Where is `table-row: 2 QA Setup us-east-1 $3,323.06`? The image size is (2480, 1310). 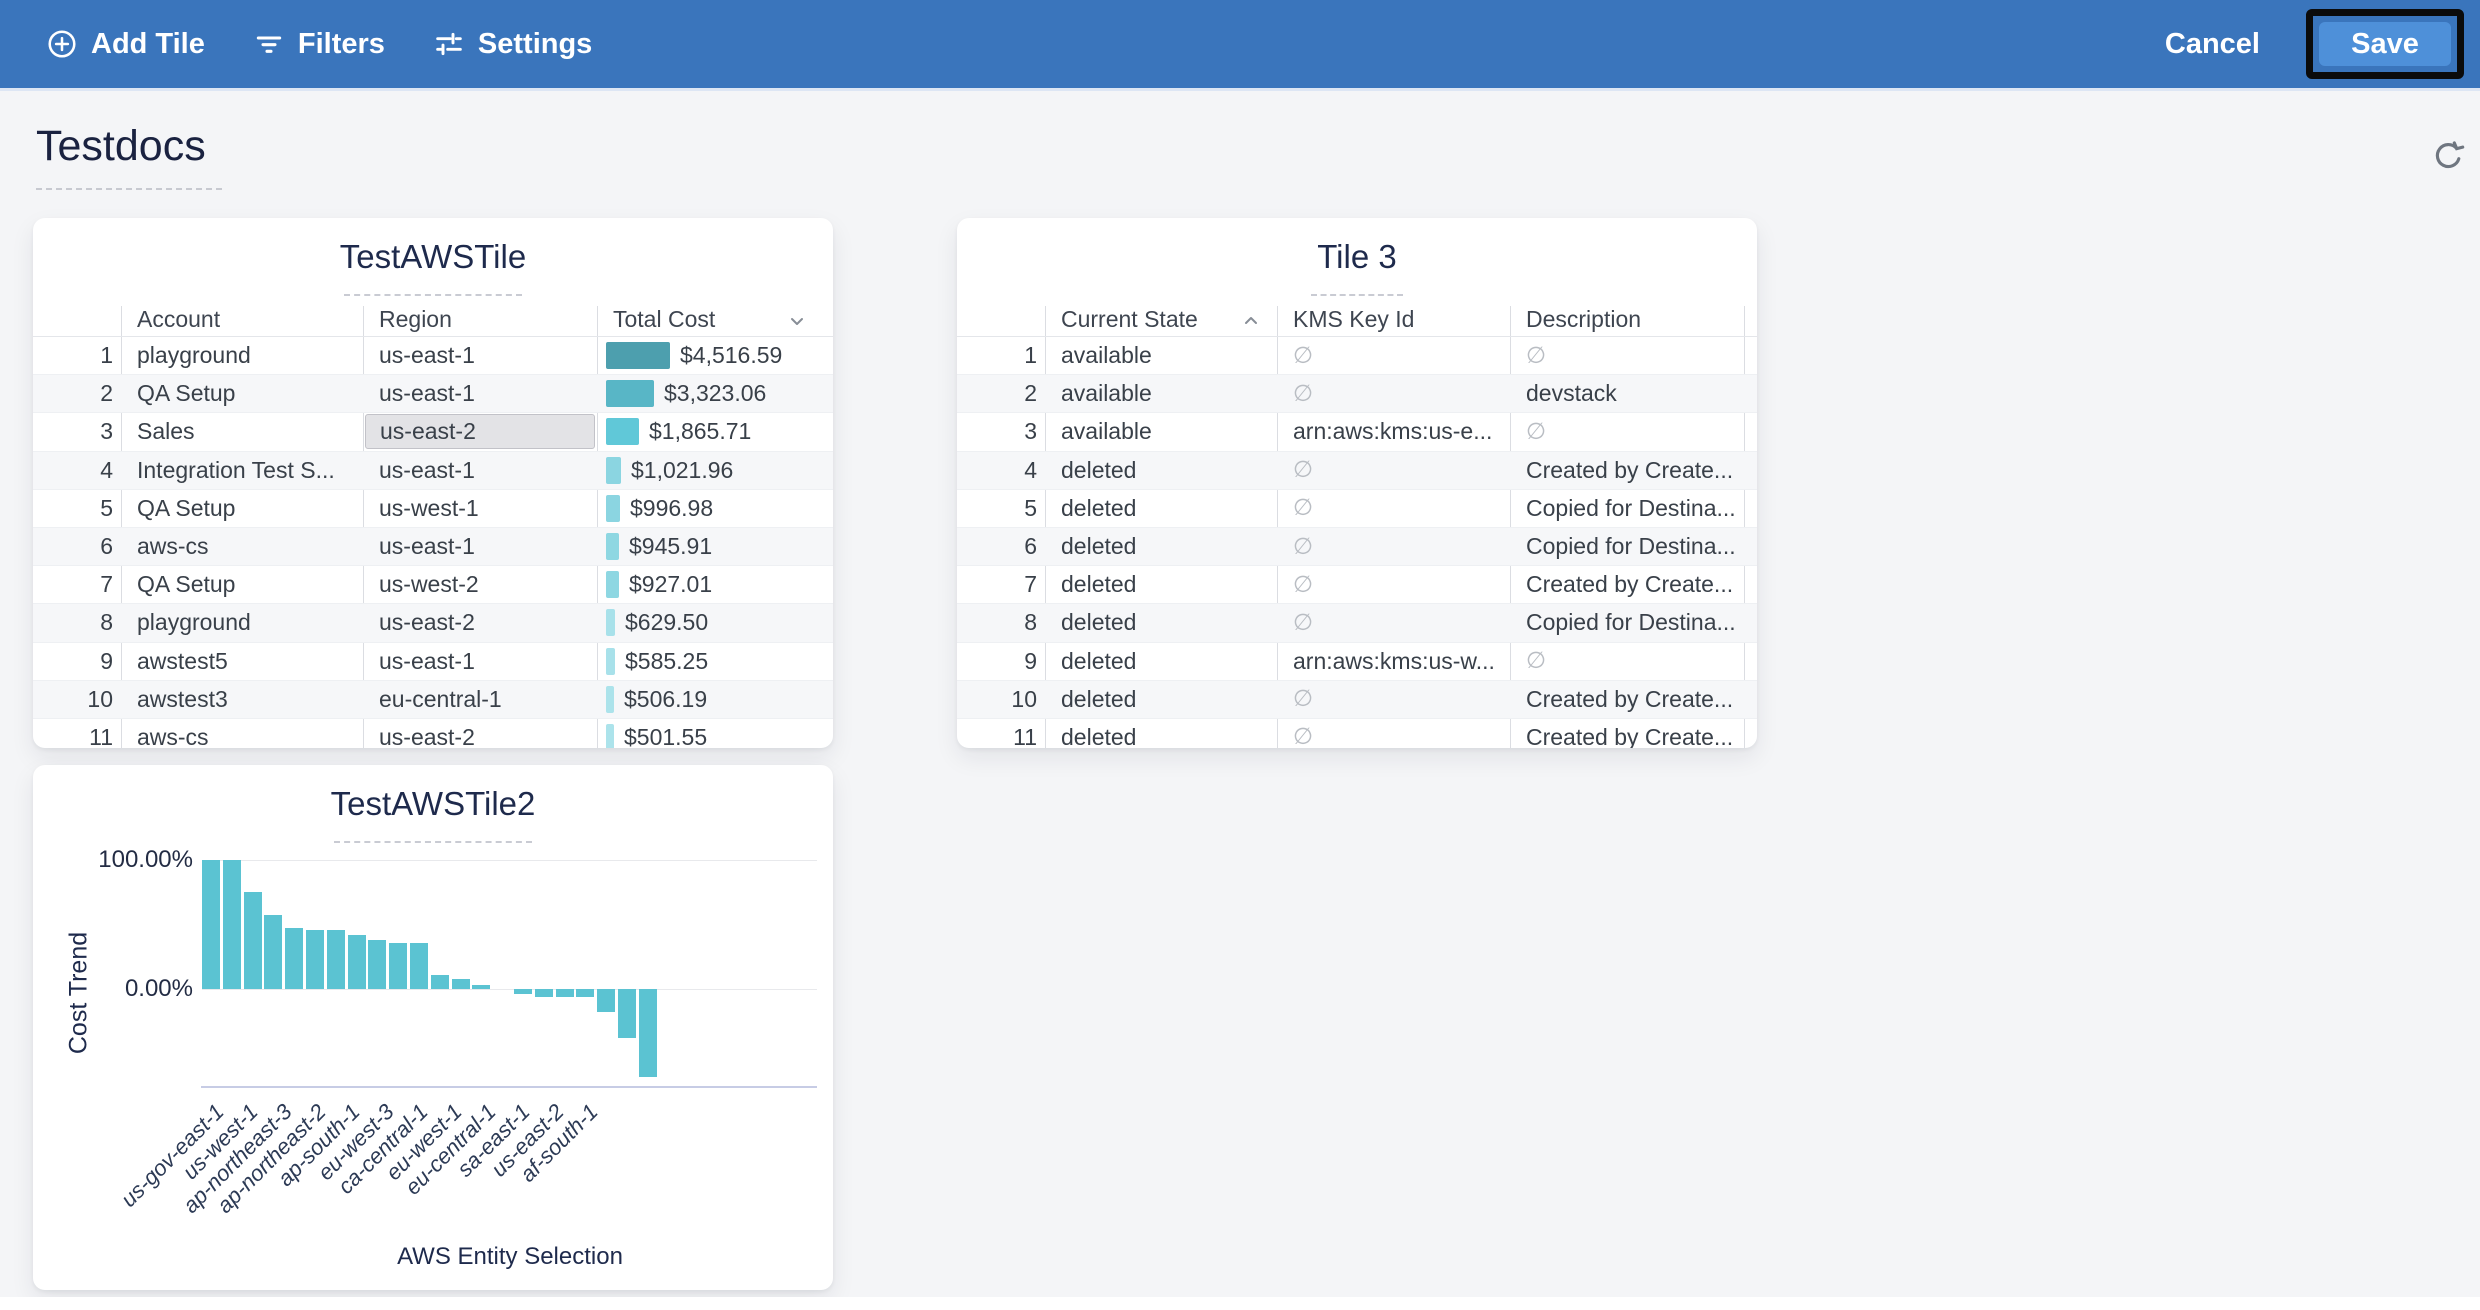 table-row: 2 QA Setup us-east-1 $3,323.06 is located at coordinates (433, 394).